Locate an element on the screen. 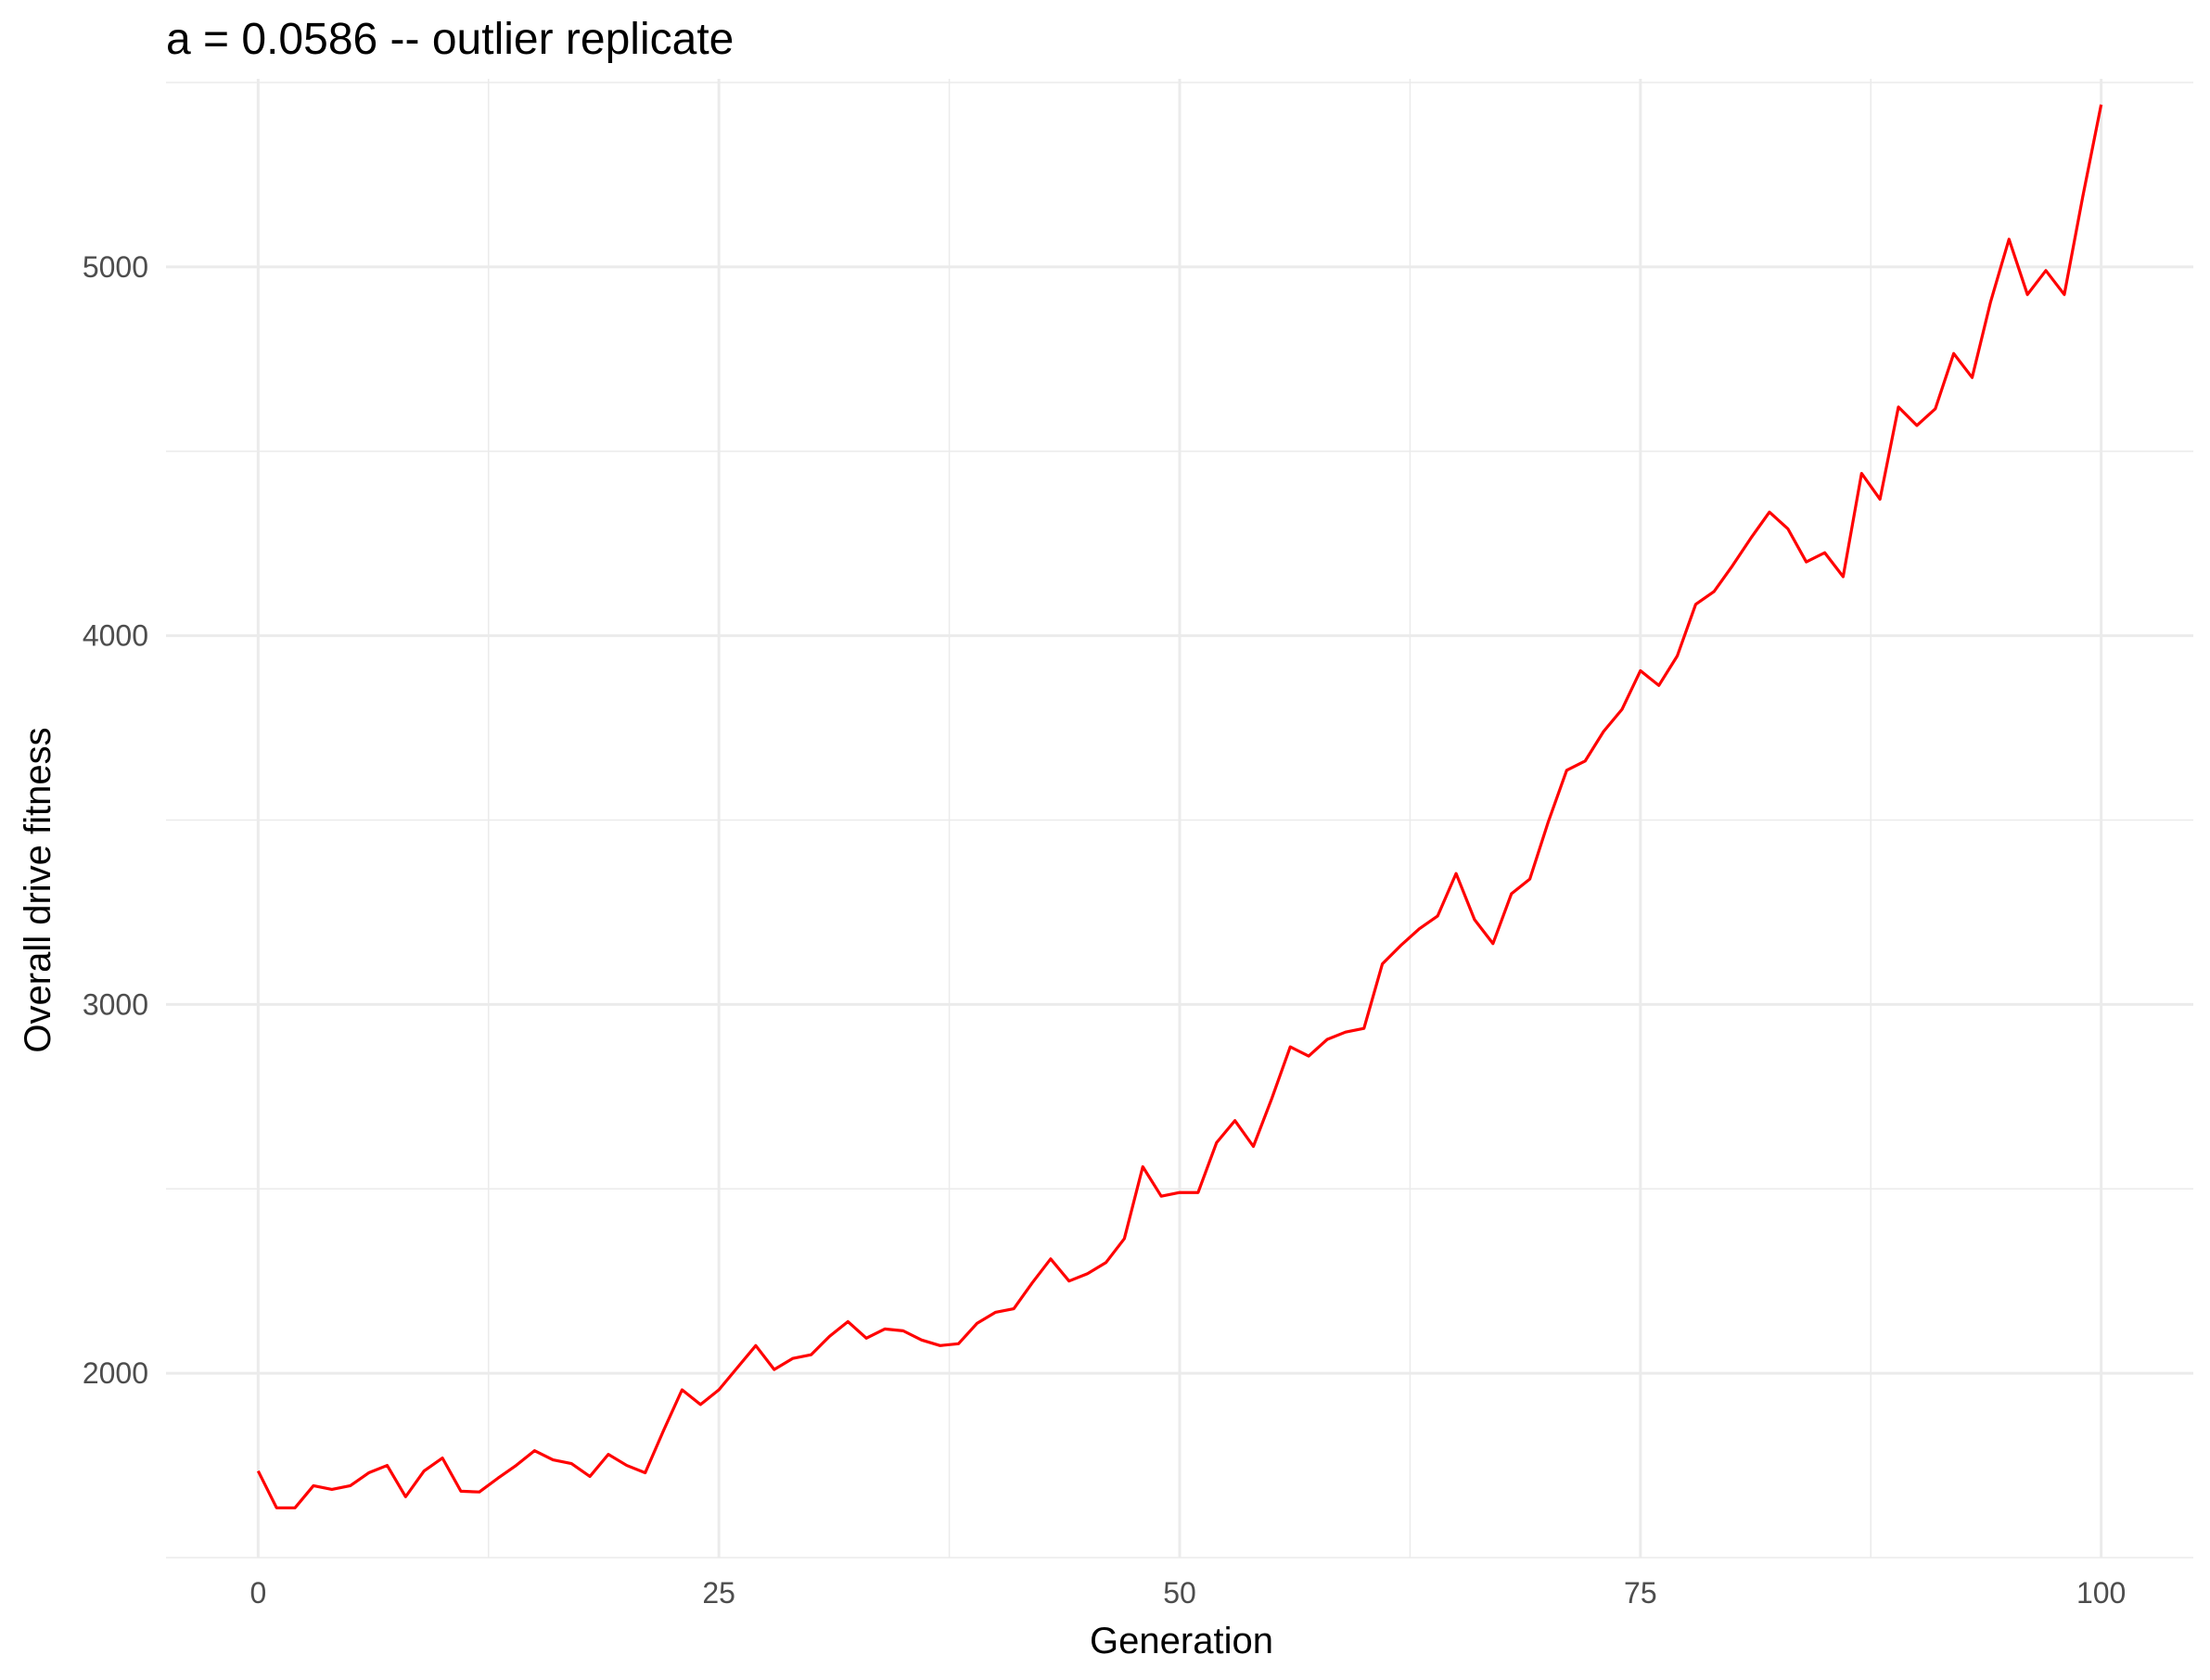 The height and width of the screenshot is (1680, 2210). chart-title: a = 0.0586 -- outlier replicate is located at coordinates (450, 39).